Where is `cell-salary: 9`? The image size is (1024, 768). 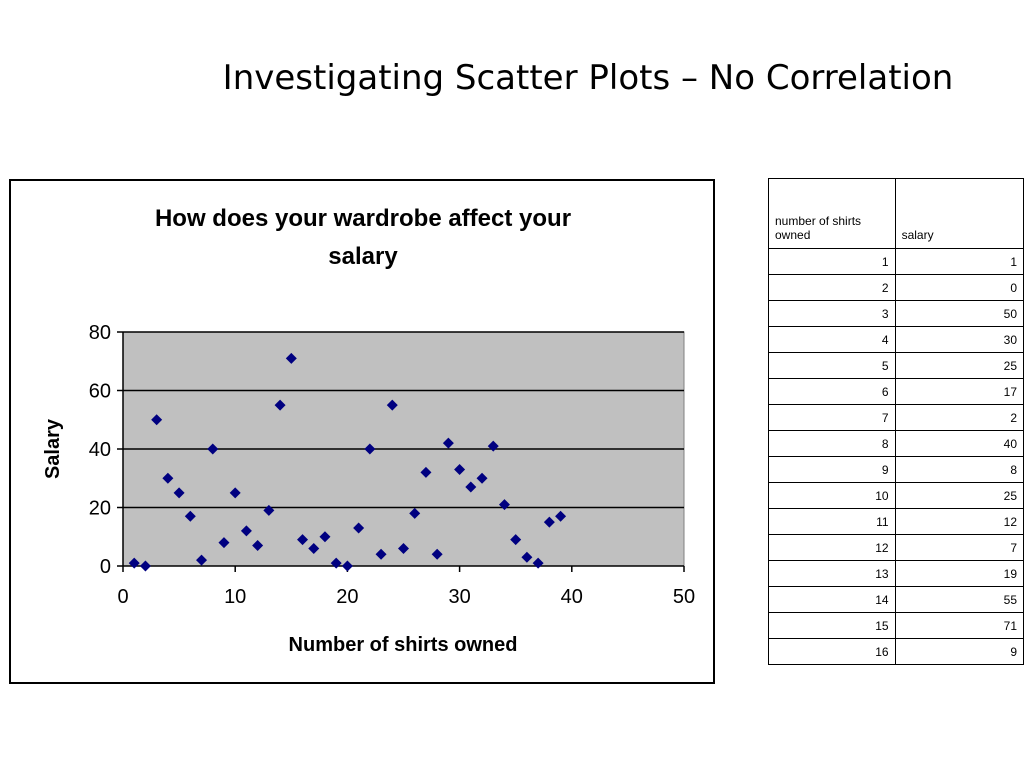 cell-salary: 9 is located at coordinates (959, 651).